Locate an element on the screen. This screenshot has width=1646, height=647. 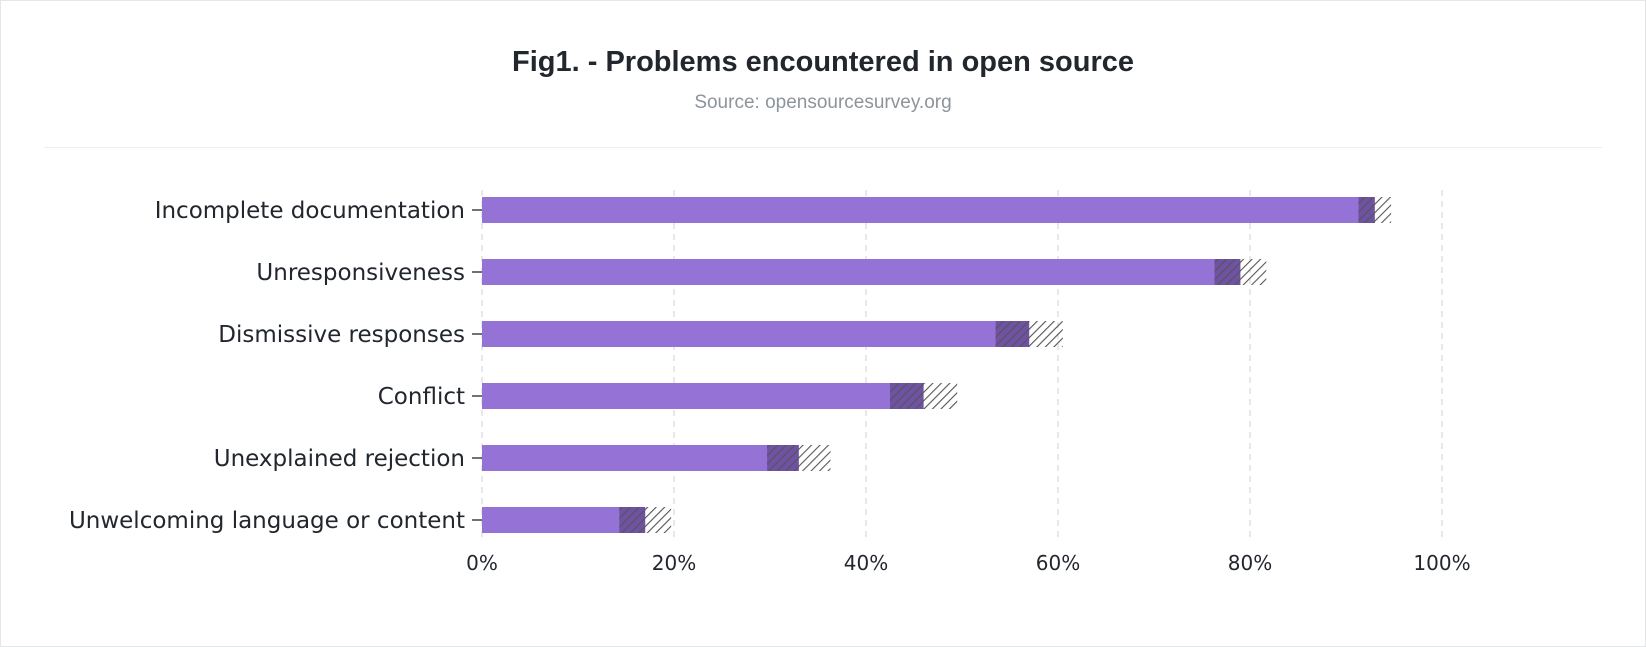
x-tick-label: 40% is located at coordinates (866, 563).